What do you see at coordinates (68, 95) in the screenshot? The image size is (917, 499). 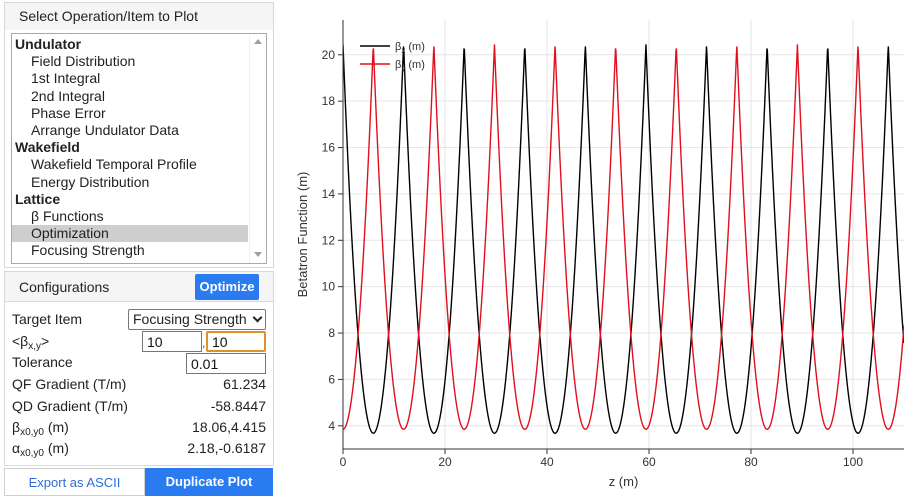 I see `list-item: 2nd Integral` at bounding box center [68, 95].